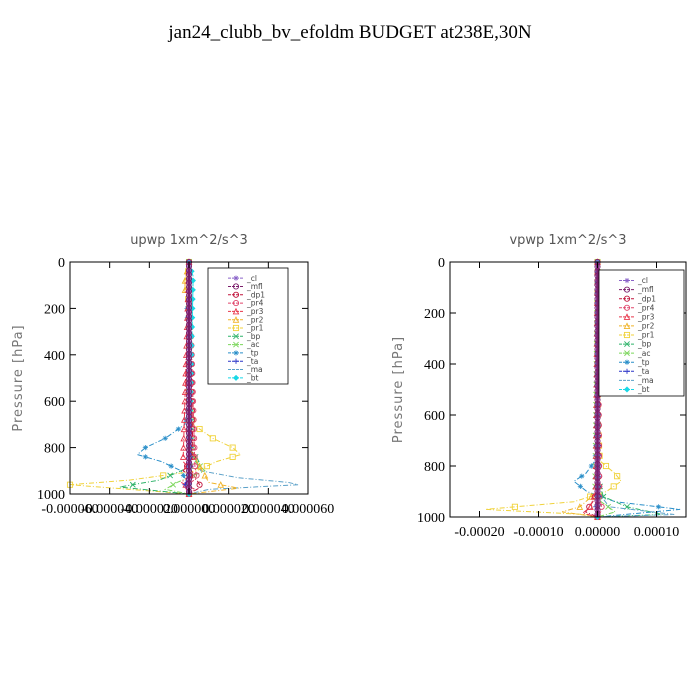 Image resolution: width=700 pixels, height=700 pixels. What do you see at coordinates (252, 361) in the screenshot?
I see `legend-label: _ta` at bounding box center [252, 361].